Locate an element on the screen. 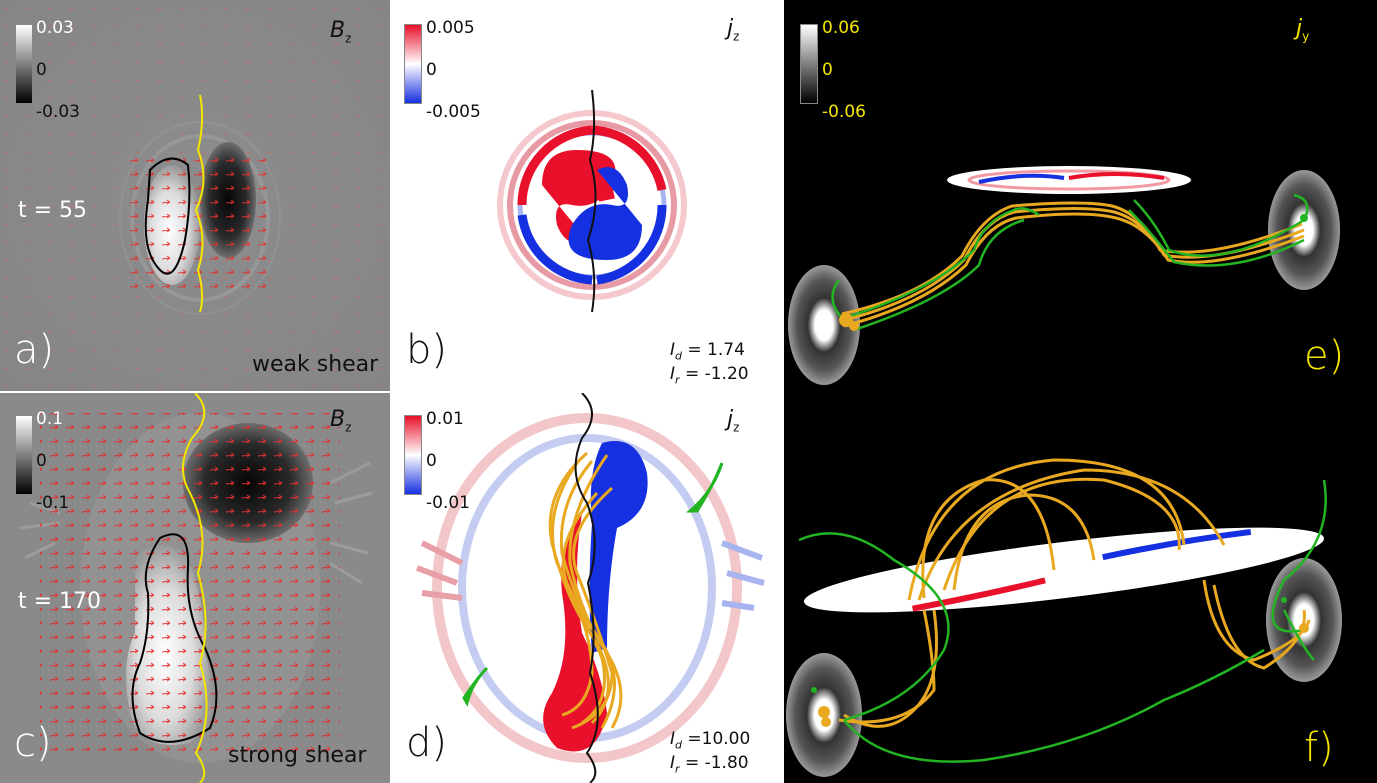 The height and width of the screenshot is (783, 1377). field-label-b: jz is located at coordinates (733, 30).